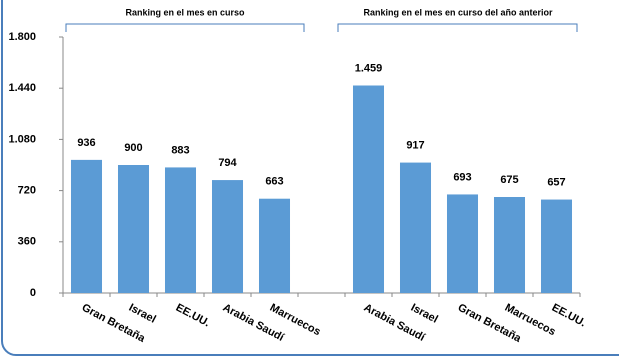  I want to click on annotation: Ranking en el mes en curso, so click(185, 12).